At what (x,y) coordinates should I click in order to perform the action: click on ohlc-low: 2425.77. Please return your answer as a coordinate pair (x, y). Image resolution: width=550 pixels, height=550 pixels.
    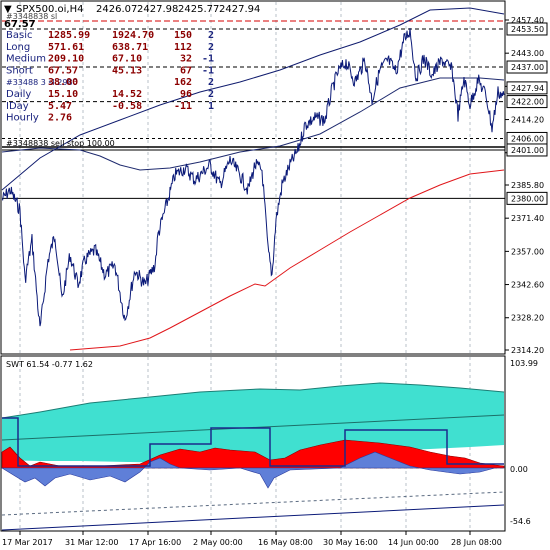
    Looking at the image, I should click on (198, 9).